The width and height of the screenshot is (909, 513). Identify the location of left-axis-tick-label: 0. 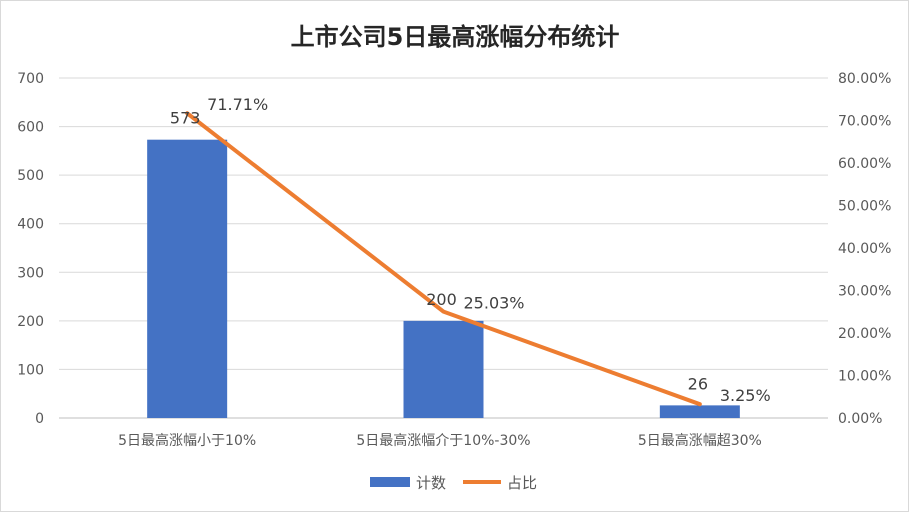
(39, 419).